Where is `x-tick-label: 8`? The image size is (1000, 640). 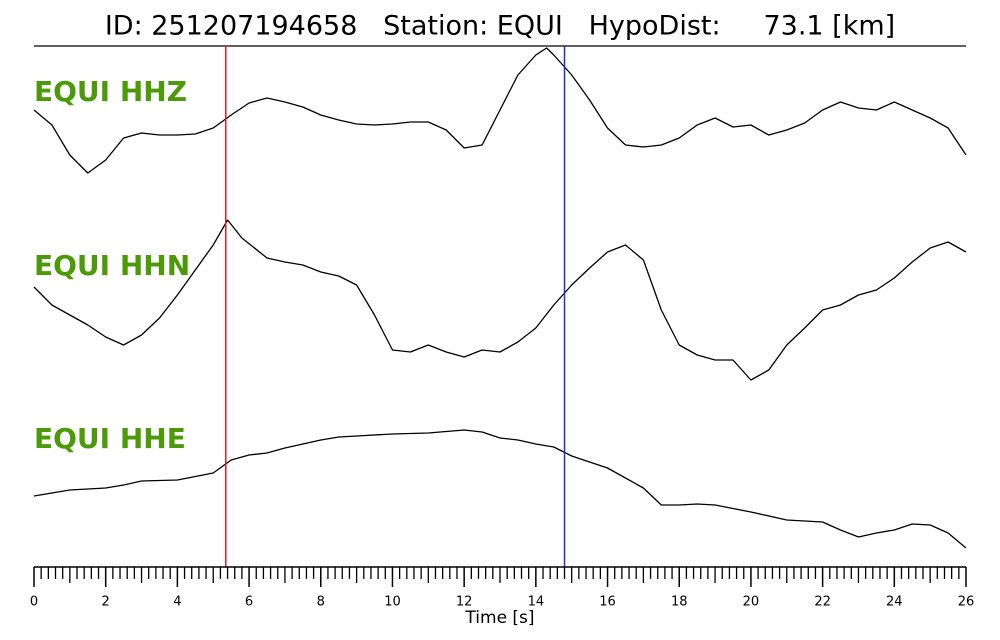 x-tick-label: 8 is located at coordinates (321, 602).